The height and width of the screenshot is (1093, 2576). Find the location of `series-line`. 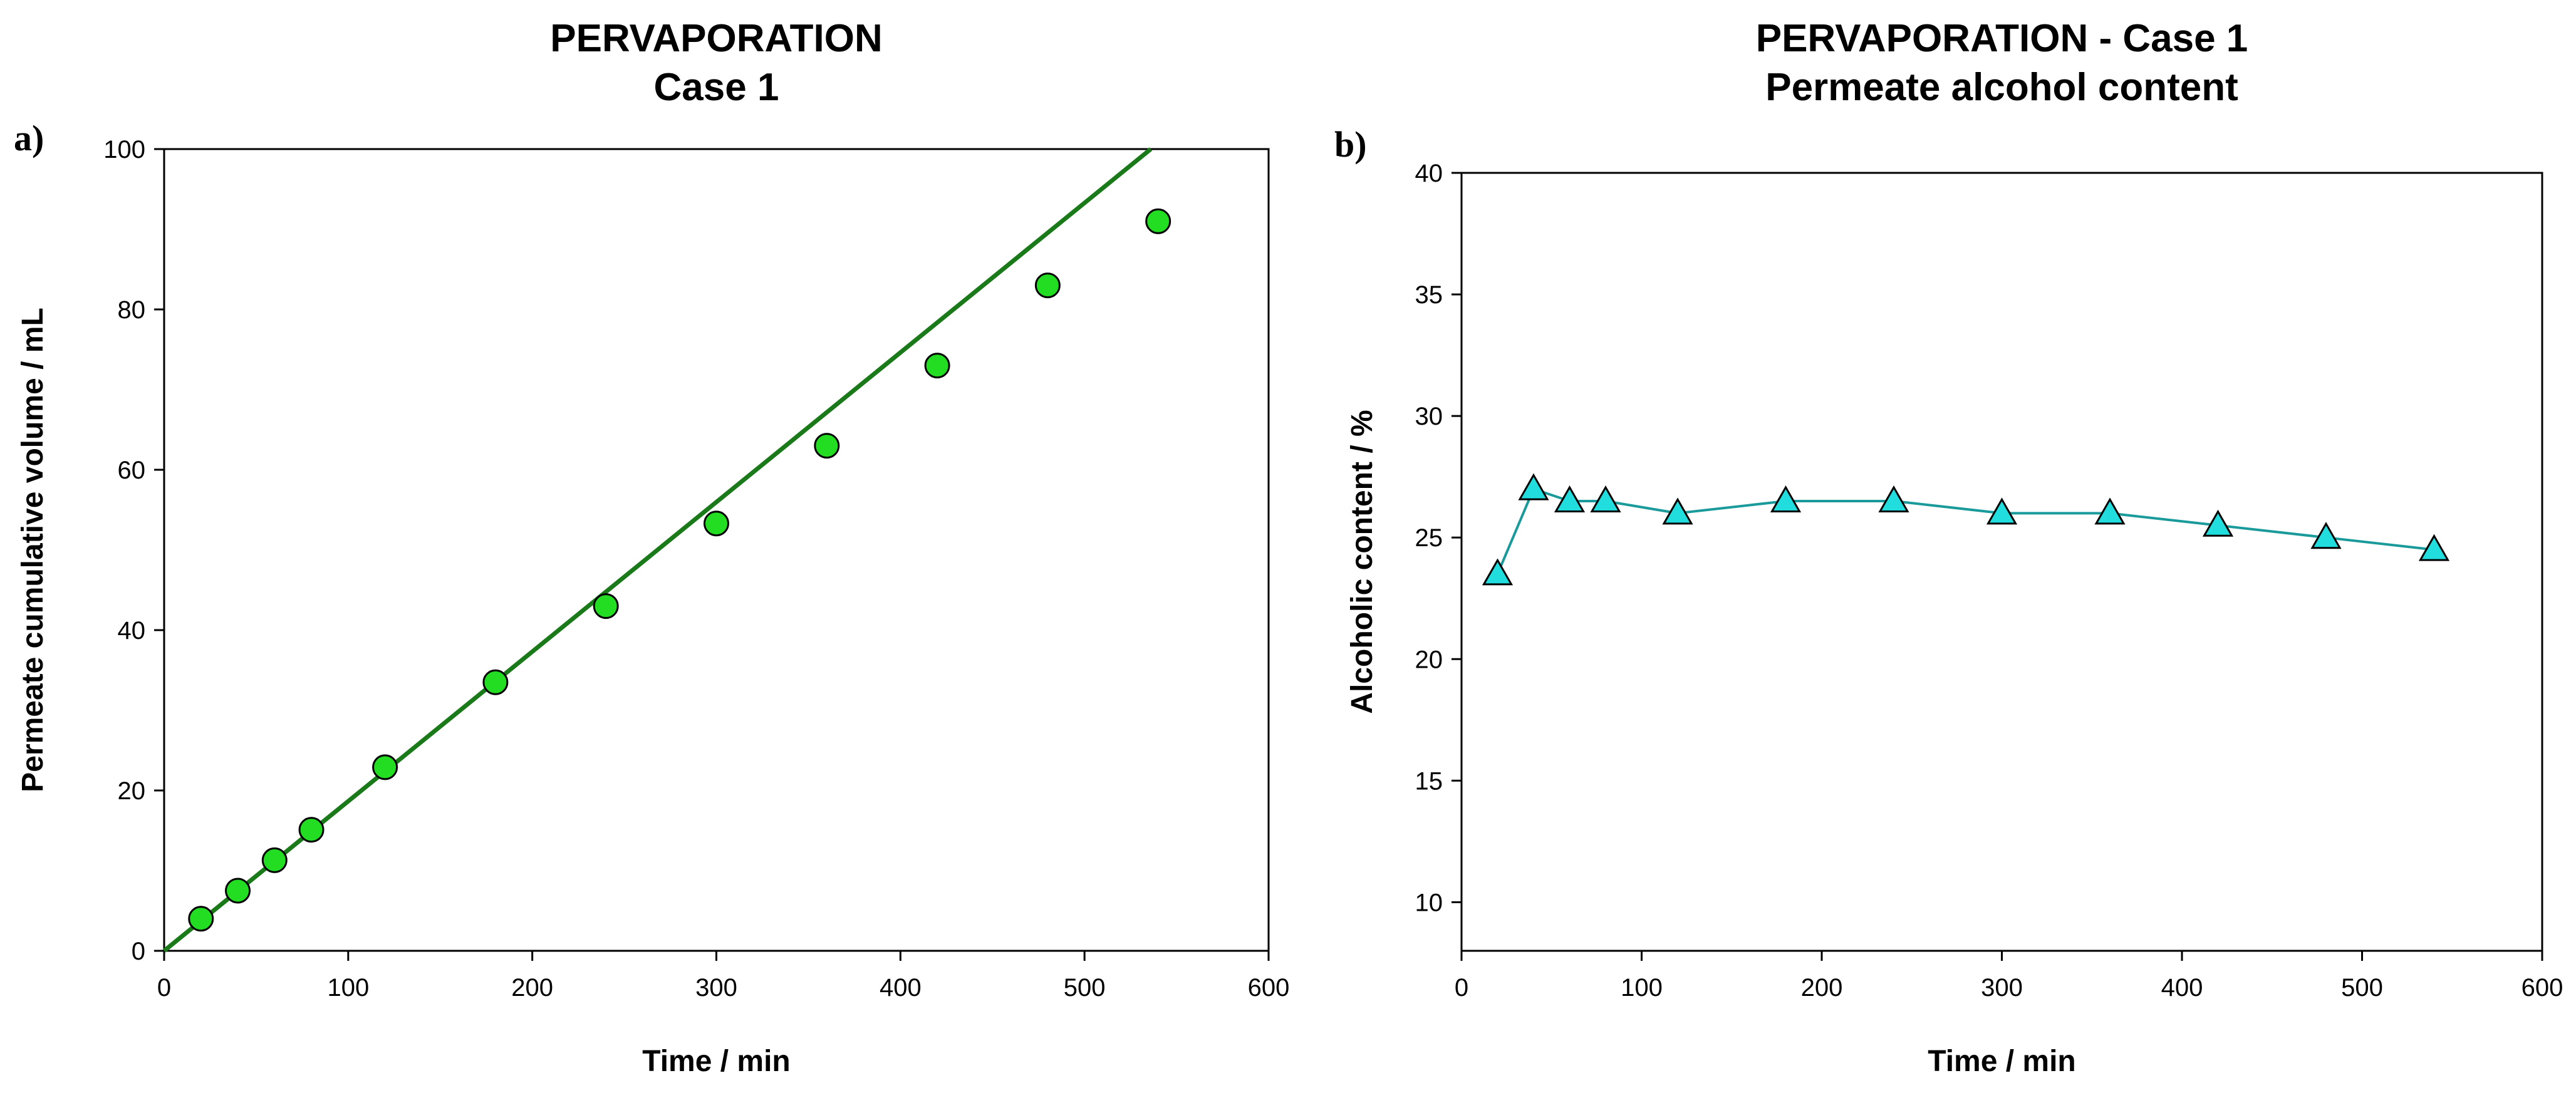

series-line is located at coordinates (1965, 531).